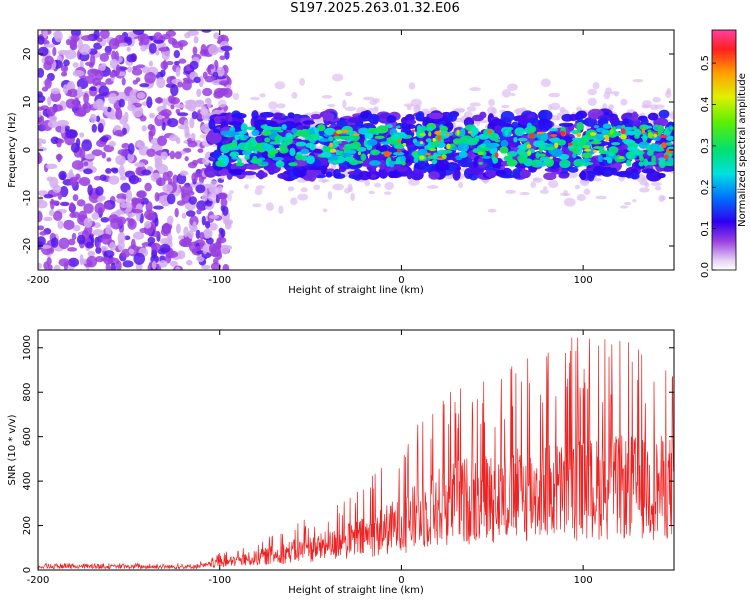 Image resolution: width=750 pixels, height=600 pixels. What do you see at coordinates (27, 436) in the screenshot?
I see `y-tick-label: 600` at bounding box center [27, 436].